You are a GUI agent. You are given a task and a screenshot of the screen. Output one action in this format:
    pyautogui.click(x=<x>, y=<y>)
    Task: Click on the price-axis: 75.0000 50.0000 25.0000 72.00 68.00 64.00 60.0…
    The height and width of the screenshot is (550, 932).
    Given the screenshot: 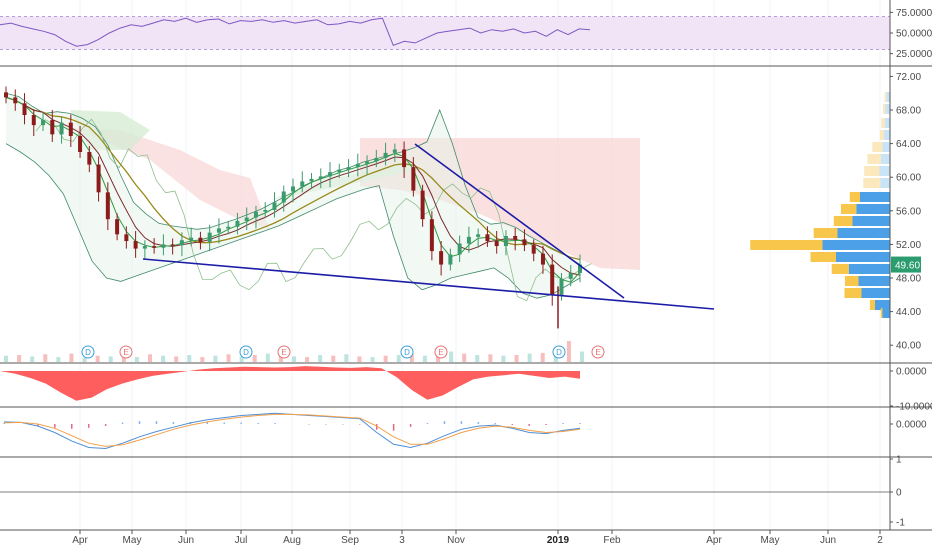 What is the action you would take?
    pyautogui.click(x=911, y=268)
    